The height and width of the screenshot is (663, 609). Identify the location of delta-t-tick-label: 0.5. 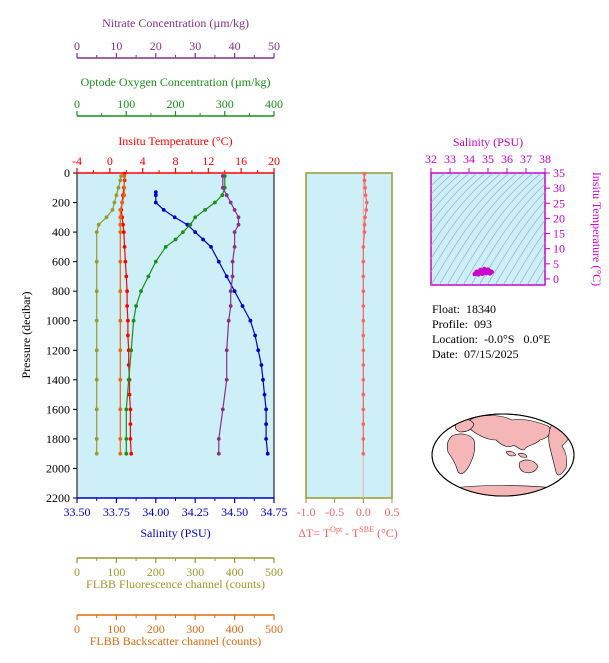
(392, 512).